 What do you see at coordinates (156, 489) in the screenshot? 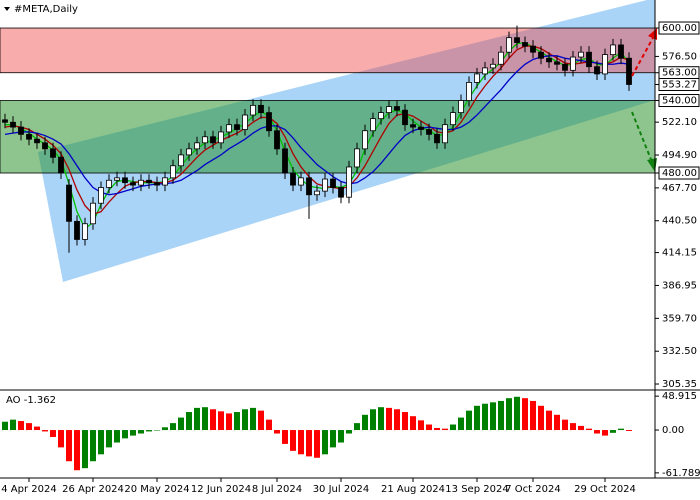
I see `x-tick-label: 20 May 2024` at bounding box center [156, 489].